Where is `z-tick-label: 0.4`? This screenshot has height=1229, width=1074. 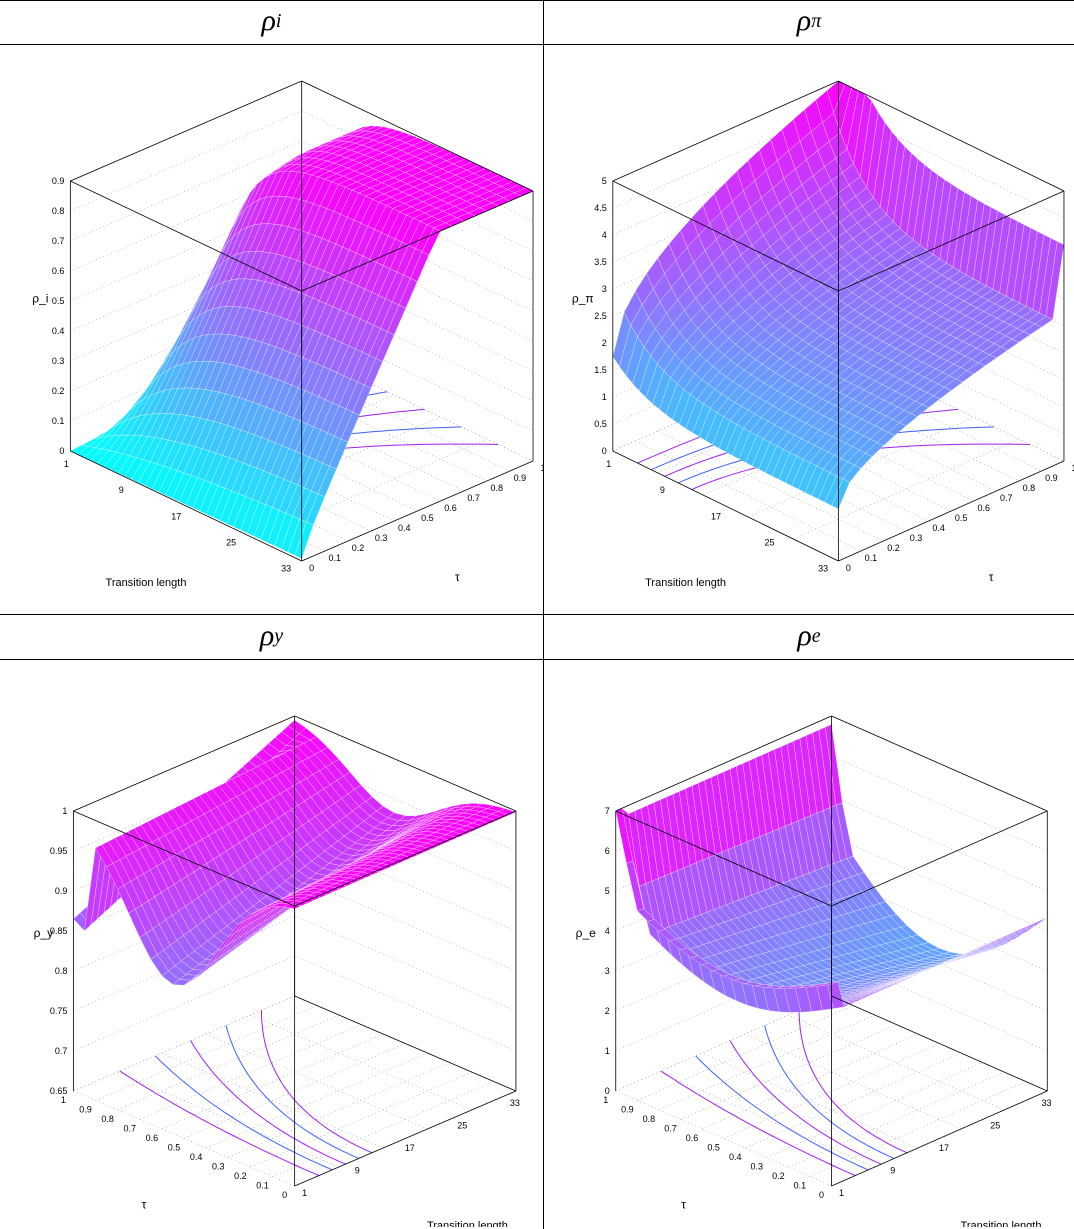 z-tick-label: 0.4 is located at coordinates (58, 331).